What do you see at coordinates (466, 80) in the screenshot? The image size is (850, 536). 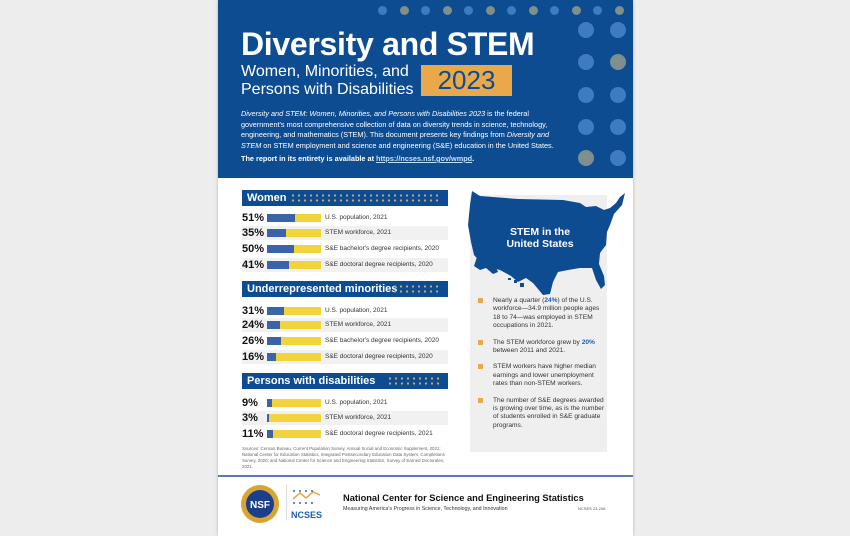 I see `year-badge: 2023` at bounding box center [466, 80].